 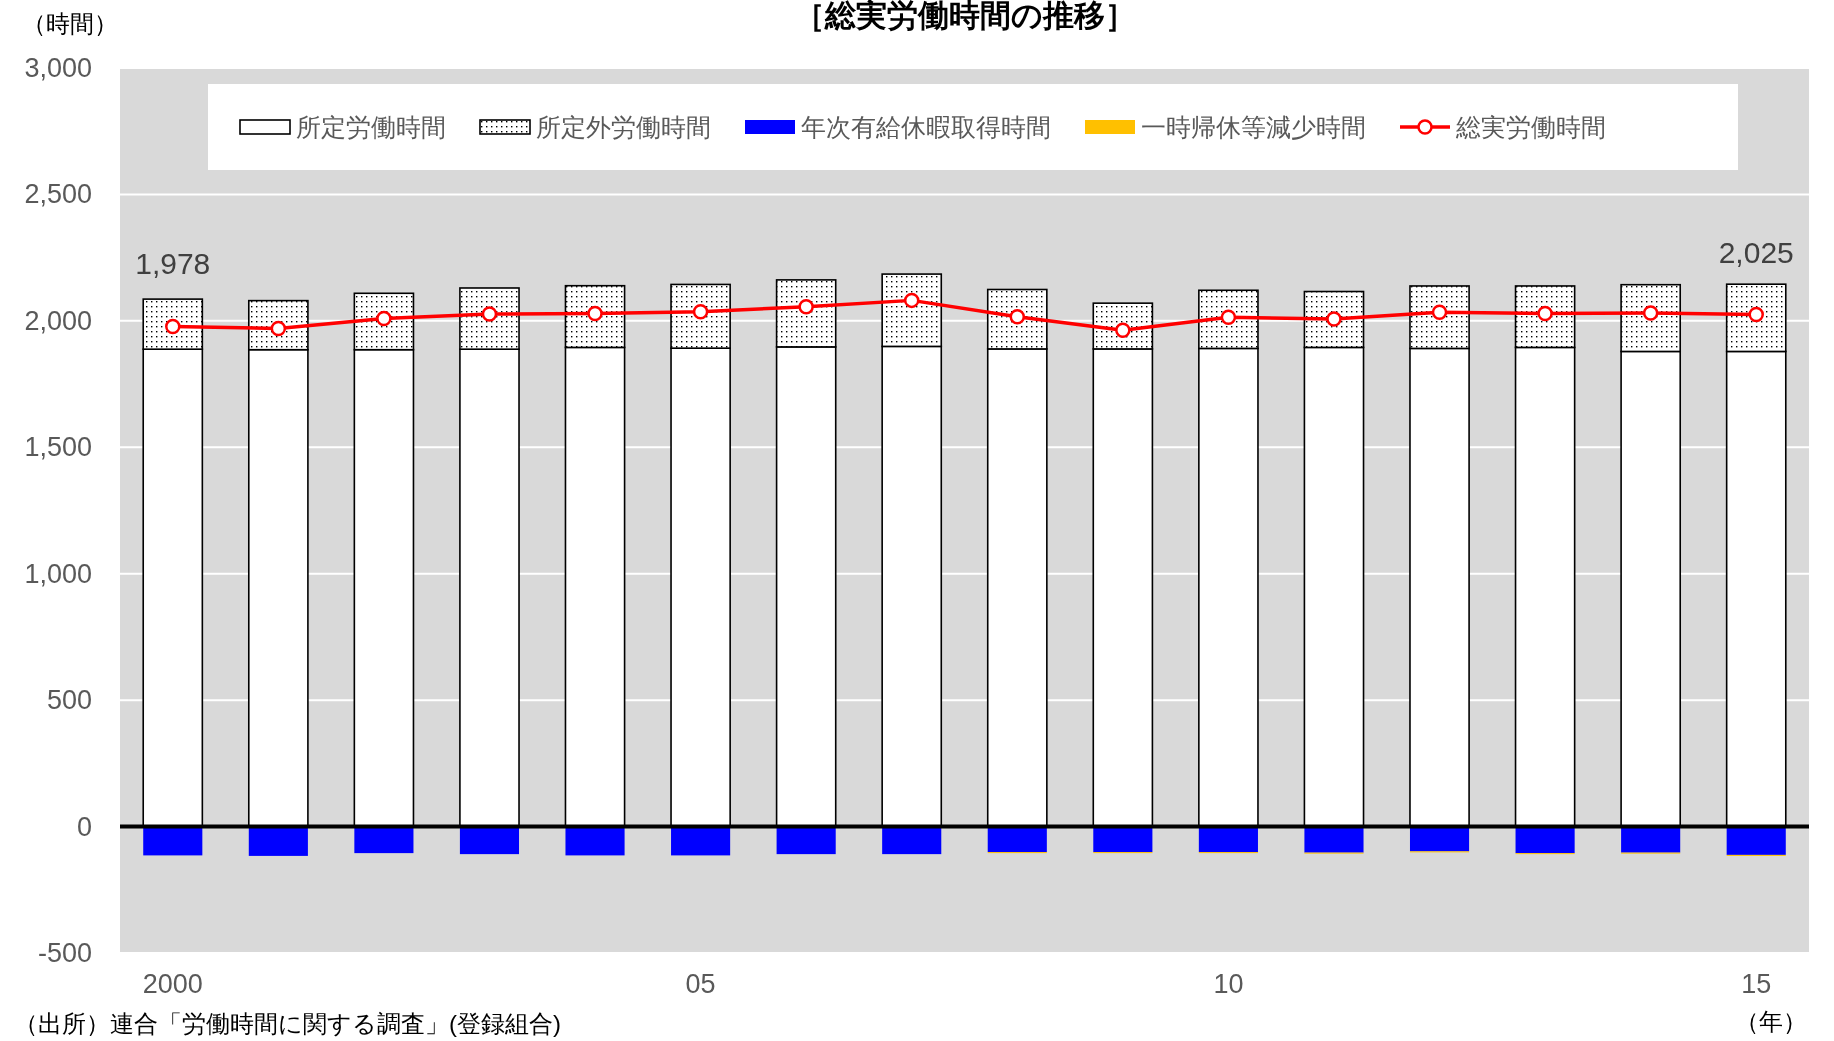 What do you see at coordinates (926, 127) in the screenshot?
I see `legend-label: 年次有給休暇取得時間` at bounding box center [926, 127].